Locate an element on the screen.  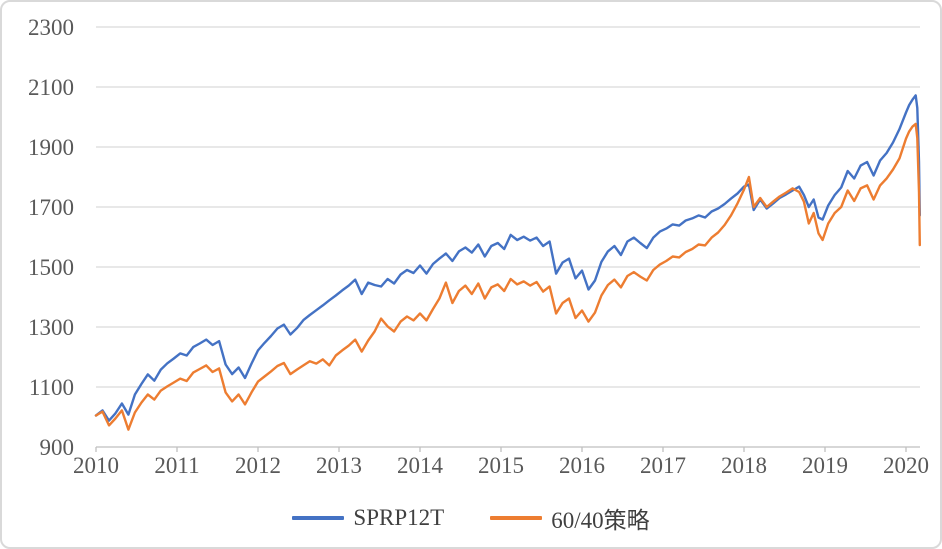
x-axis-tick-label-2010: 2010 is located at coordinates (96, 465).